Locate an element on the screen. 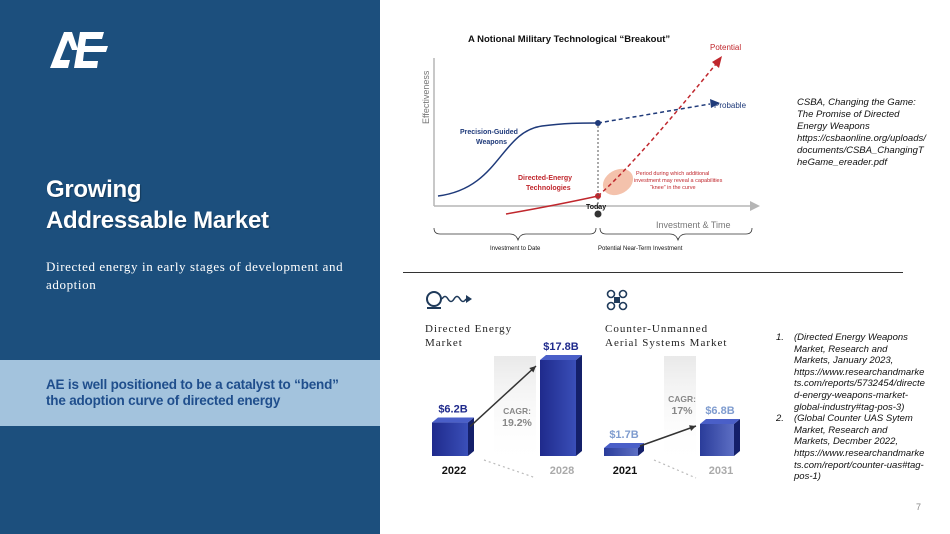 The height and width of the screenshot is (534, 950). ae-logo: AE is located at coordinates (79, 50).